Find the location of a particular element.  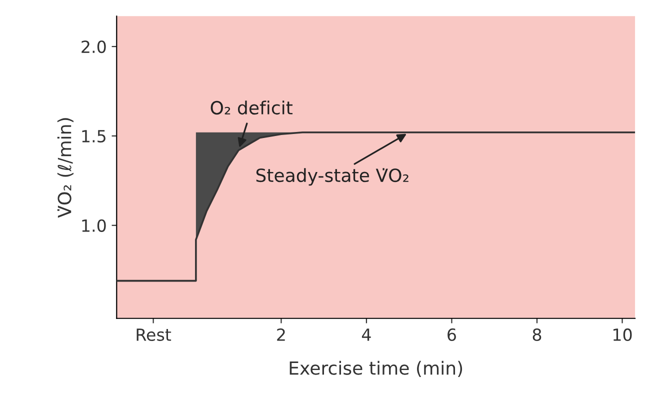

x-tick-label: 10 is located at coordinates (622, 334).